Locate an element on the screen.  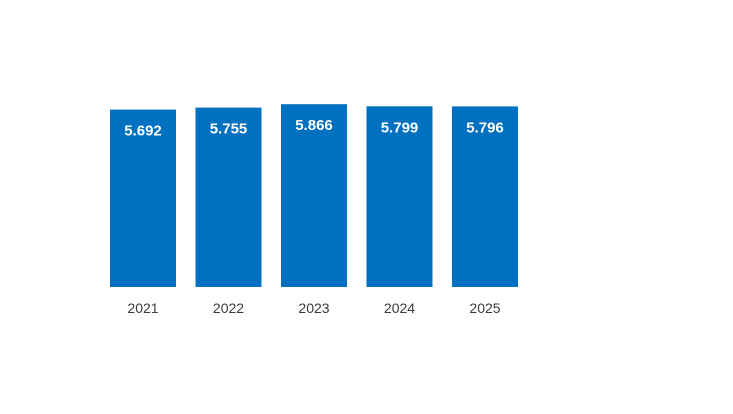
x-tick-label-2024: 2024 is located at coordinates (399, 308).